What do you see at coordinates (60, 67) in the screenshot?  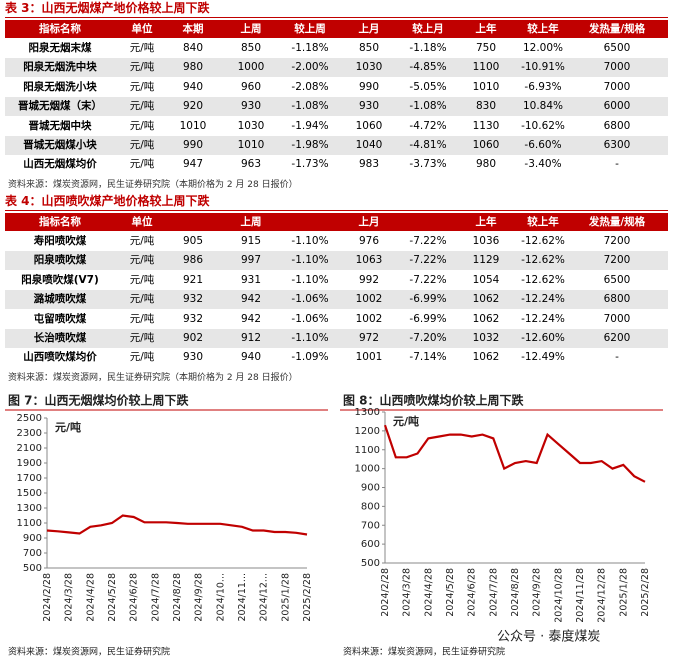 I see `table-cell: 阳泉无烟洗中块` at bounding box center [60, 67].